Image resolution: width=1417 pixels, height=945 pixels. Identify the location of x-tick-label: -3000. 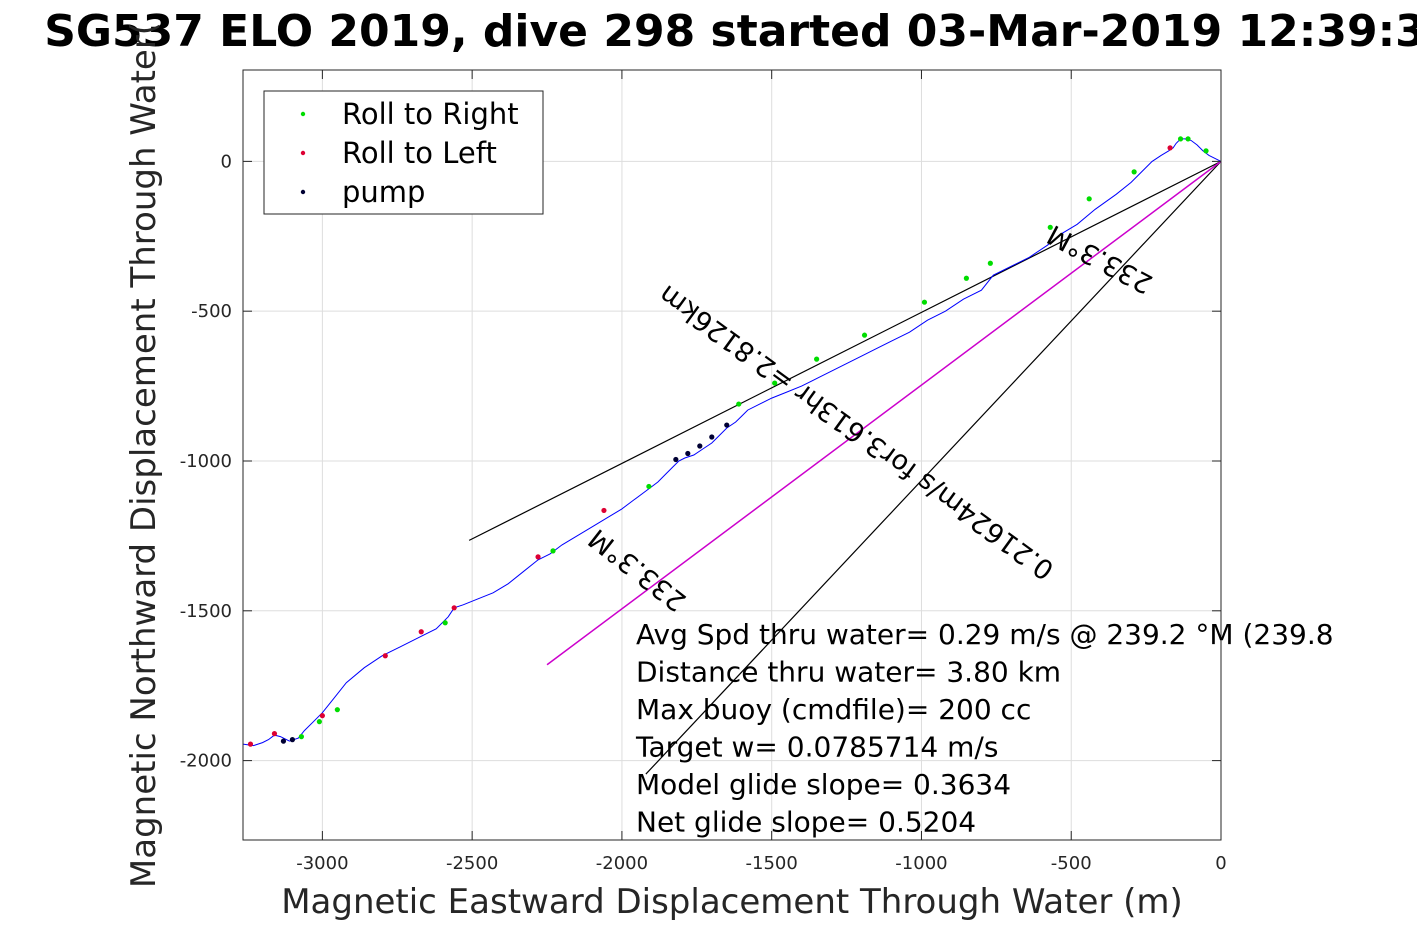
(322, 863).